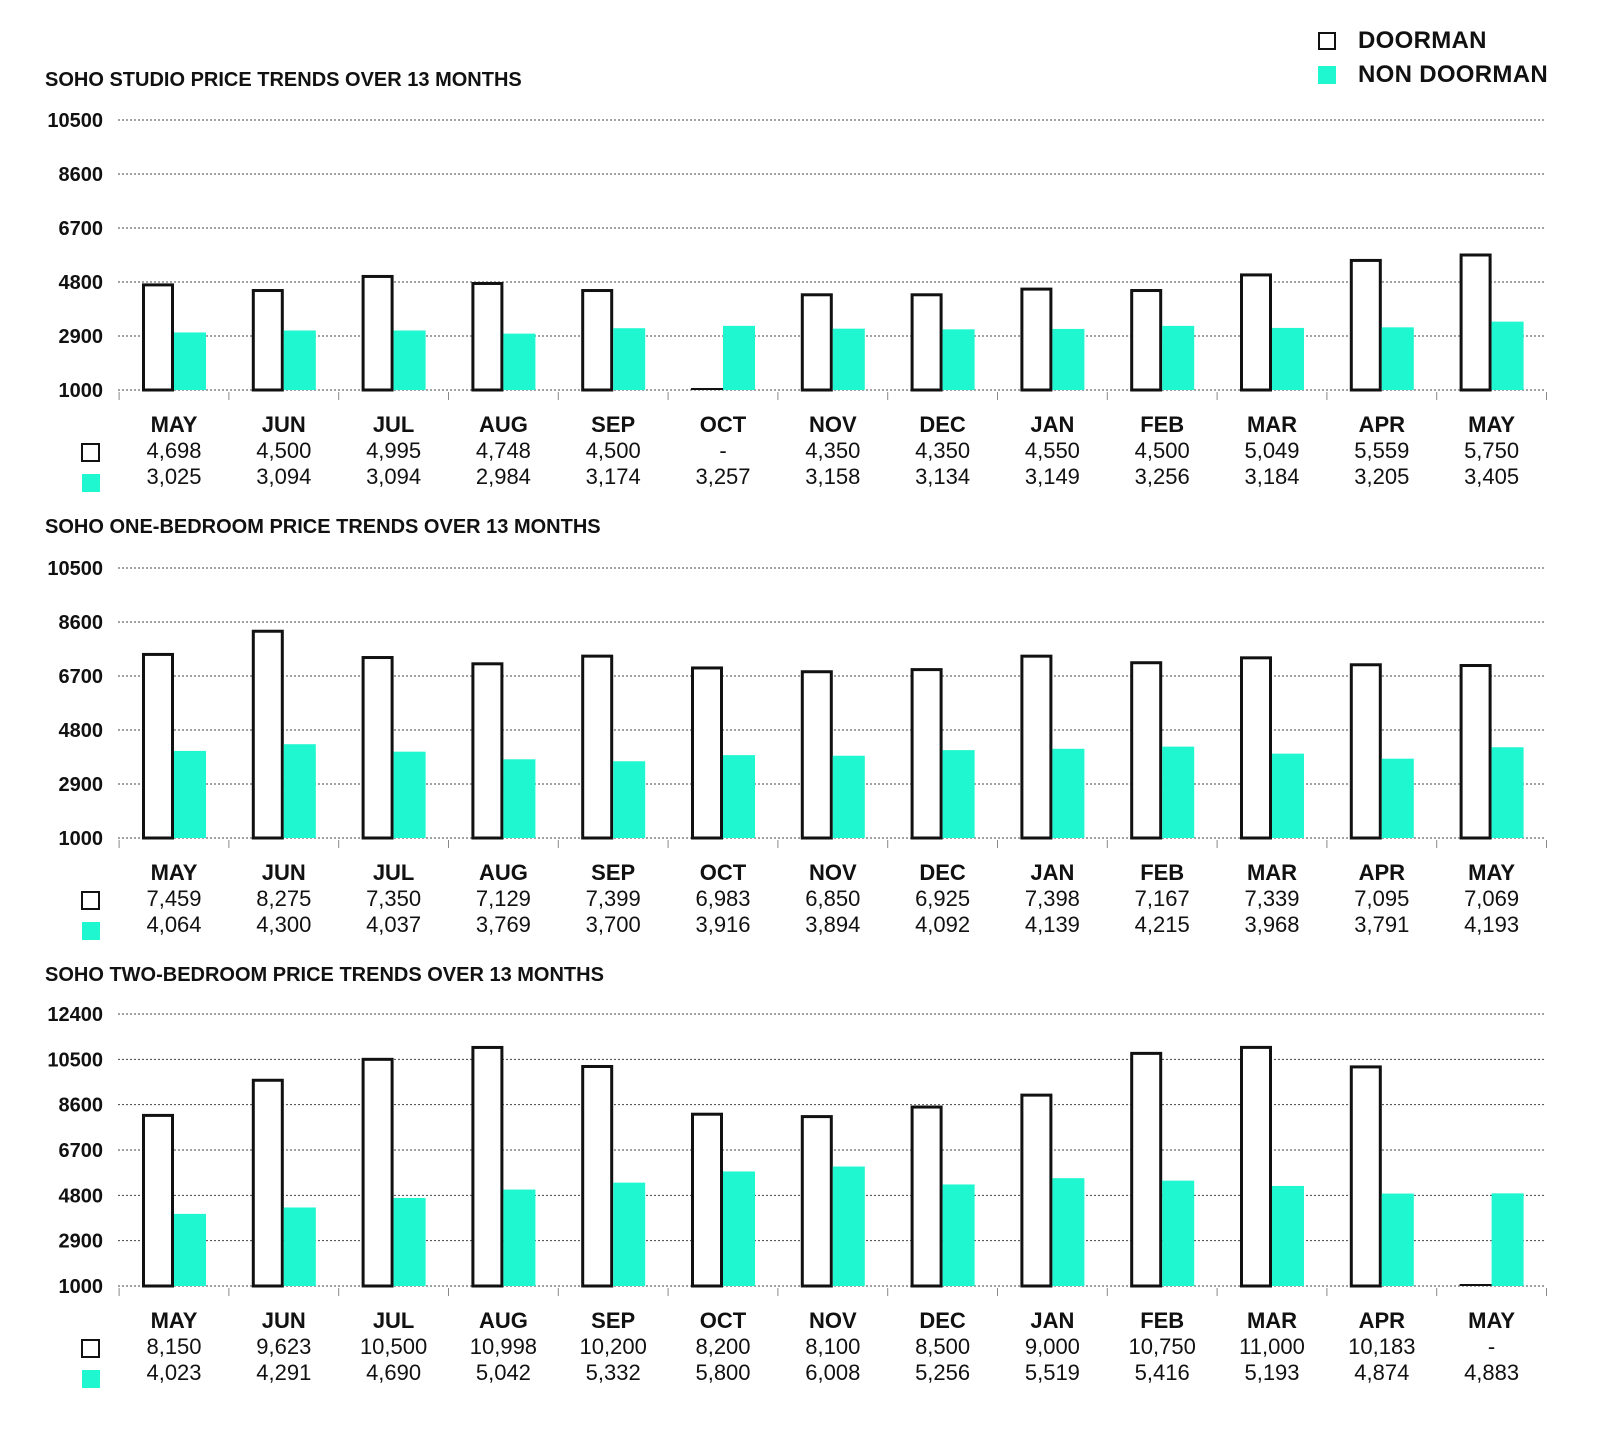 The image size is (1600, 1449). Describe the element at coordinates (503, 924) in the screenshot. I see `non-doorman-value-label: 3,769` at that location.